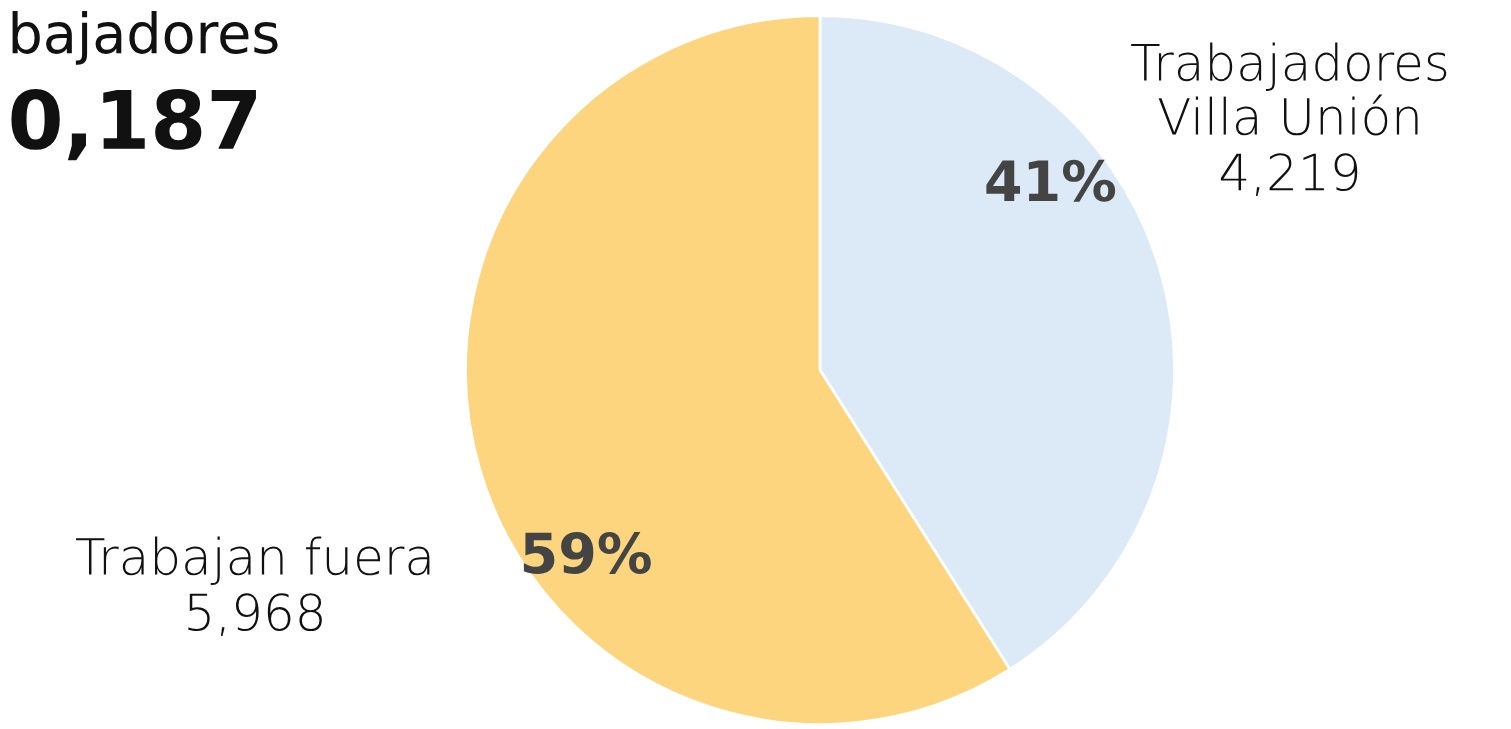  I want to click on text: 5,968, so click(255, 615).